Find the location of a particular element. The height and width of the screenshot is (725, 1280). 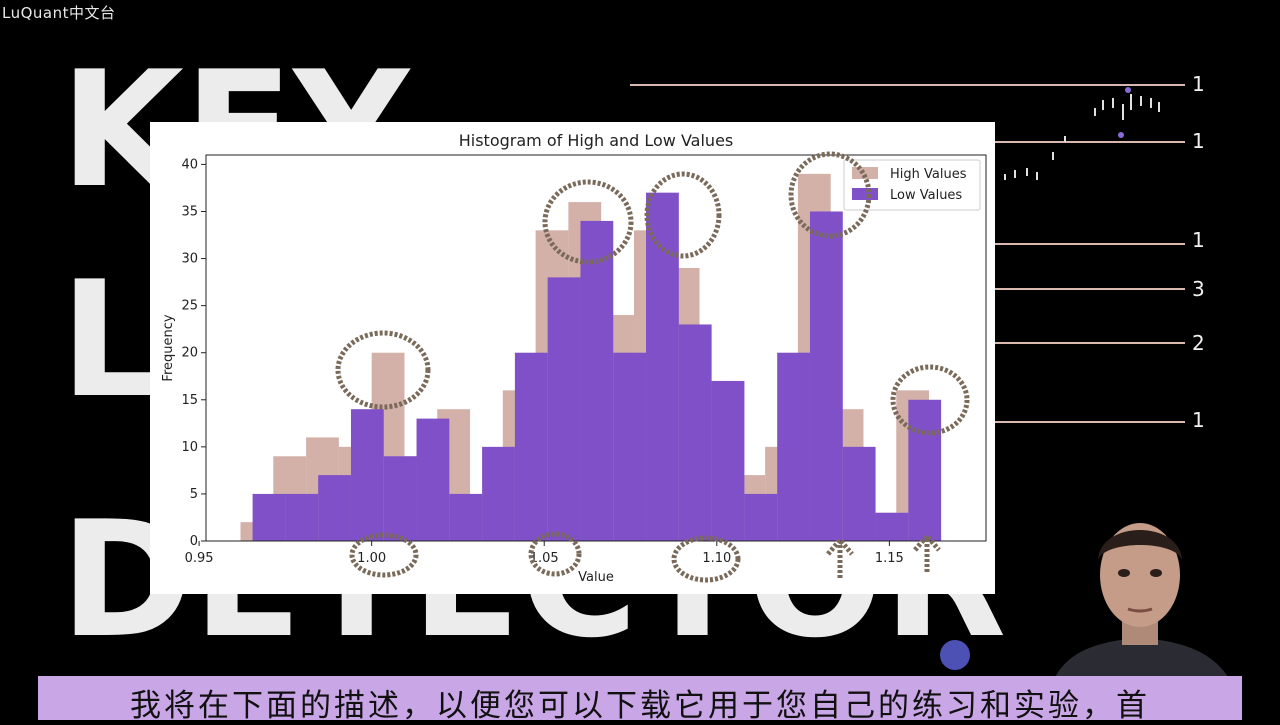

y-tick-label: 40 is located at coordinates (189, 164).